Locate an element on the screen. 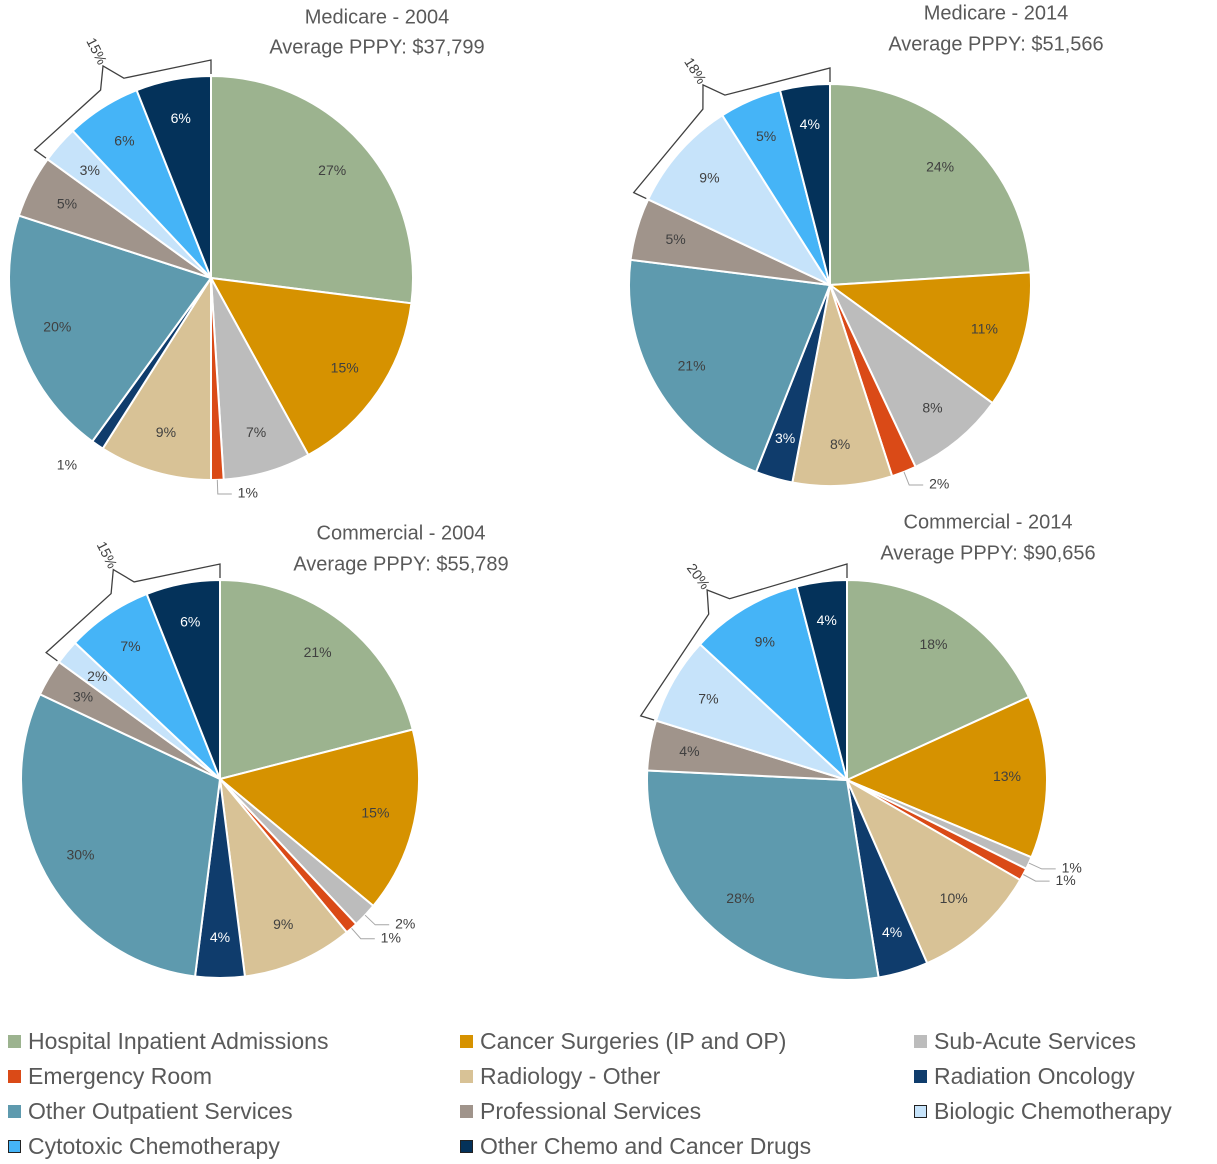 This screenshot has width=1217, height=1164. chart-title: Medicare - 2004 is located at coordinates (377, 17).